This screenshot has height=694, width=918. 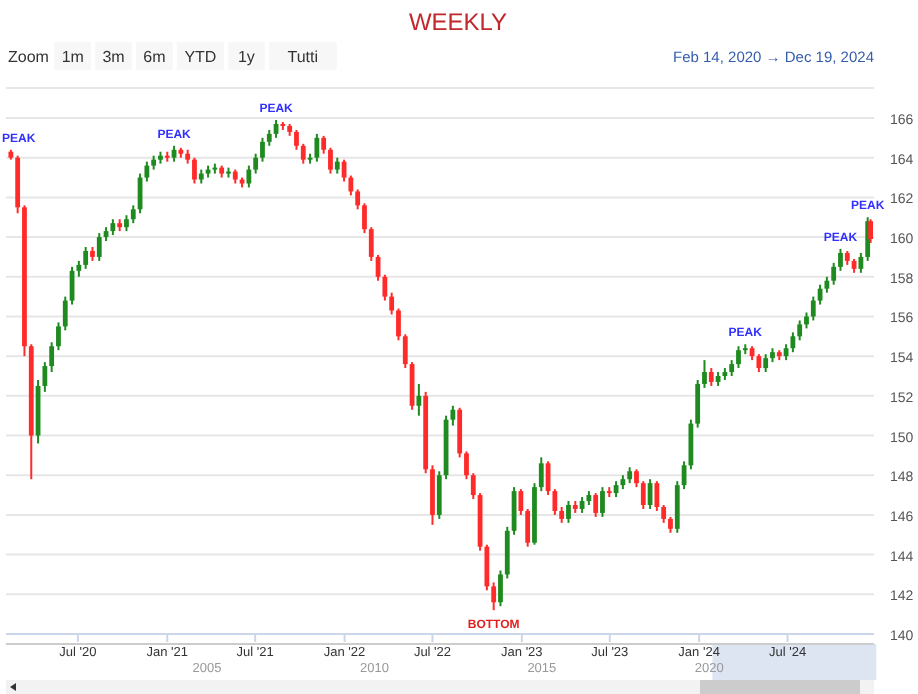 I want to click on text: Tutti, so click(x=303, y=57).